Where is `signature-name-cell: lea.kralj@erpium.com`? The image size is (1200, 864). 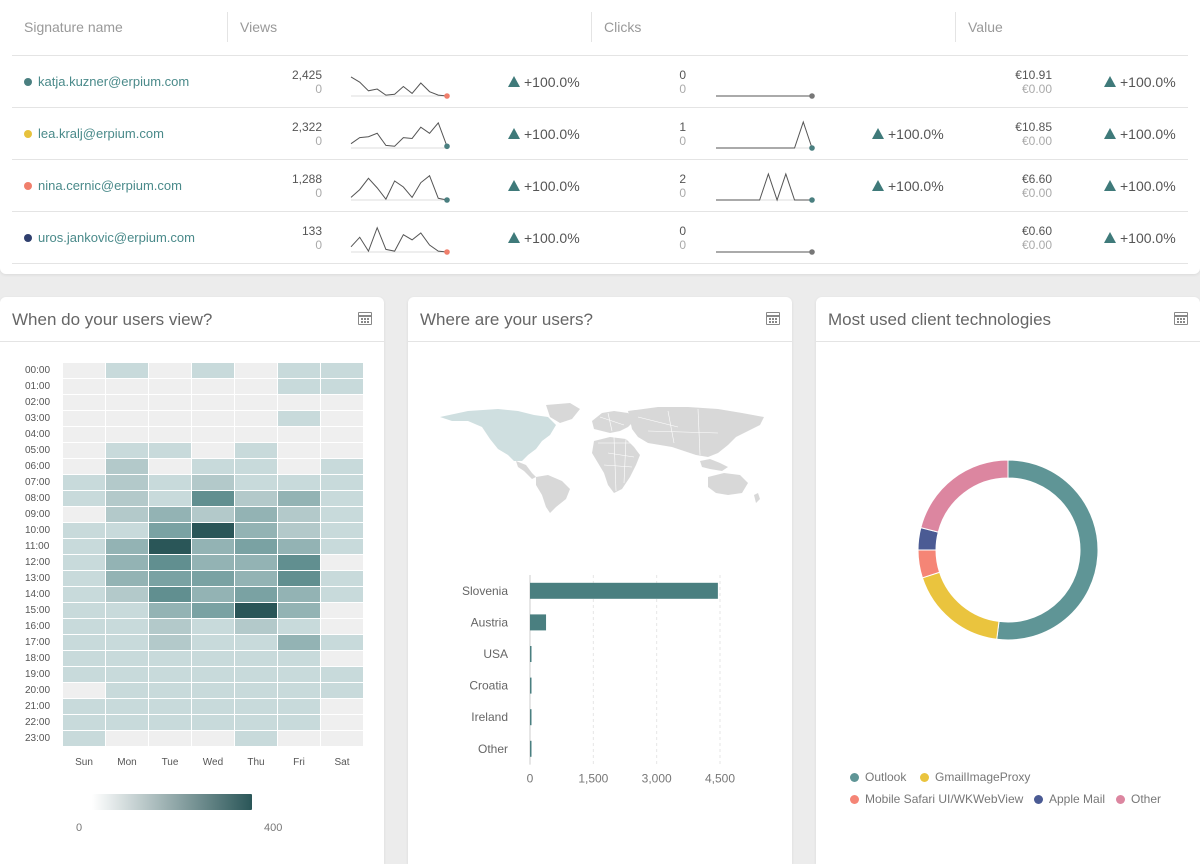
signature-name-cell: lea.kralj@erpium.com is located at coordinates (94, 134).